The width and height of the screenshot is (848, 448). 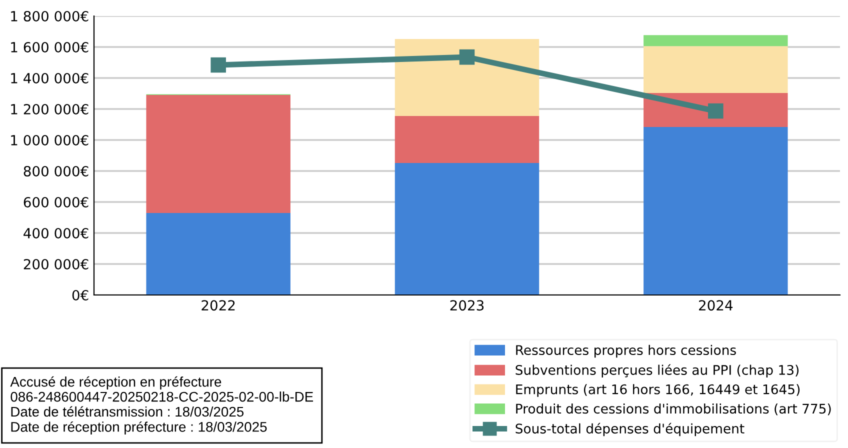 What do you see at coordinates (630, 429) in the screenshot?
I see `legend-label: Sous-total dépenses d'équipement` at bounding box center [630, 429].